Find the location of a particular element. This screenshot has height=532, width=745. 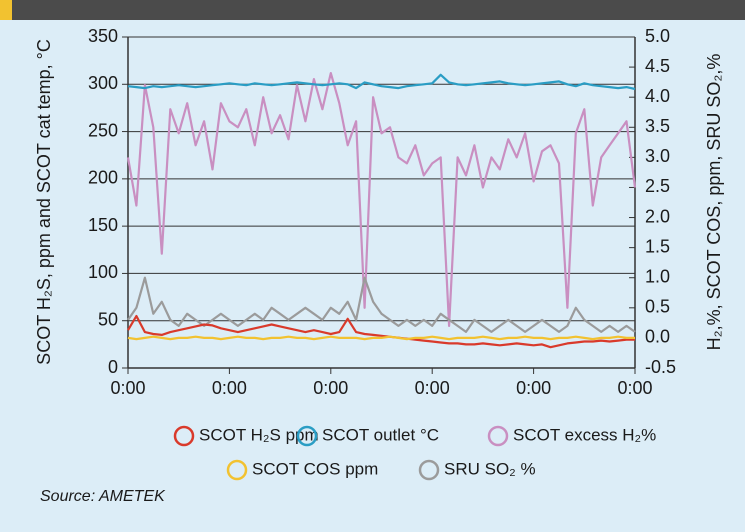

y2-tick-label: -0.5 is located at coordinates (660, 367).